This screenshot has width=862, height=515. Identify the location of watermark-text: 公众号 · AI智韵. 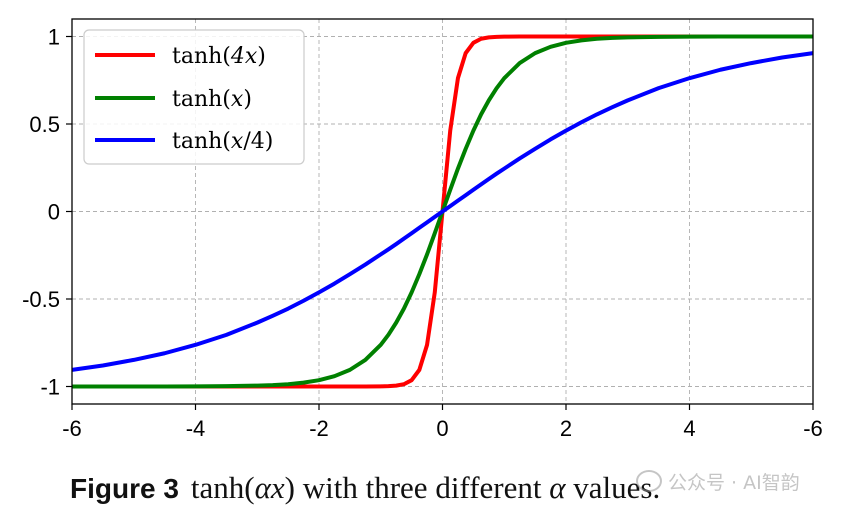
(734, 483).